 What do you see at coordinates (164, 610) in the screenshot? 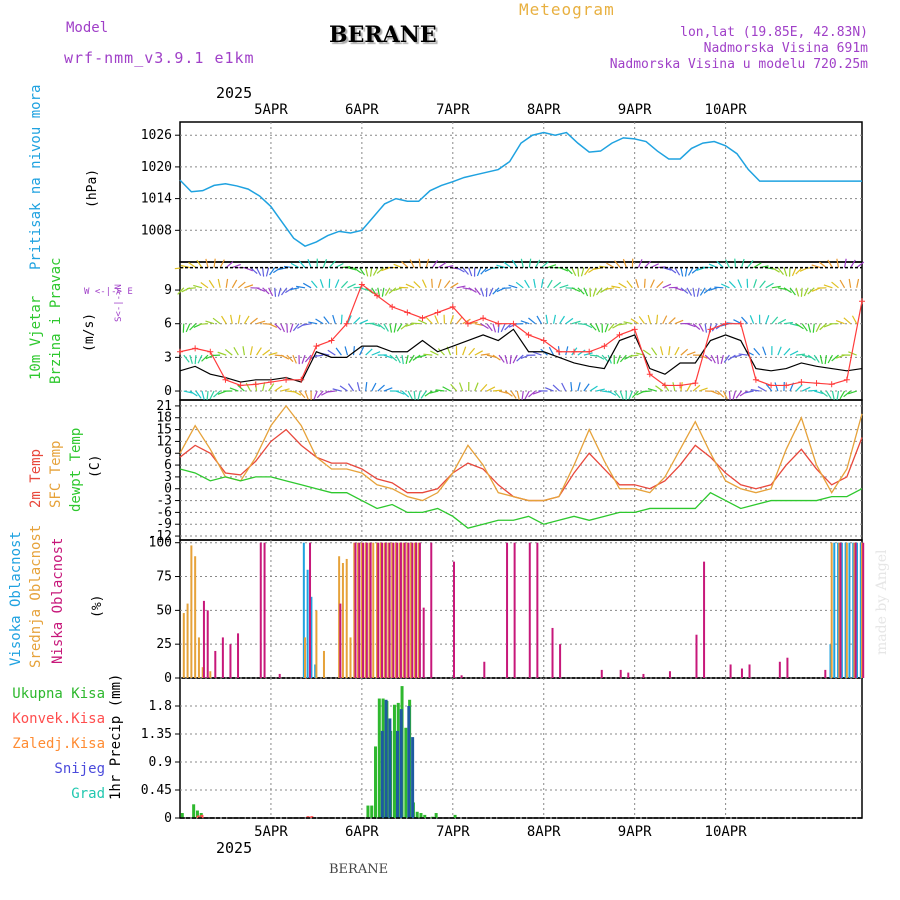
I see `tick-label: 50` at bounding box center [164, 610].